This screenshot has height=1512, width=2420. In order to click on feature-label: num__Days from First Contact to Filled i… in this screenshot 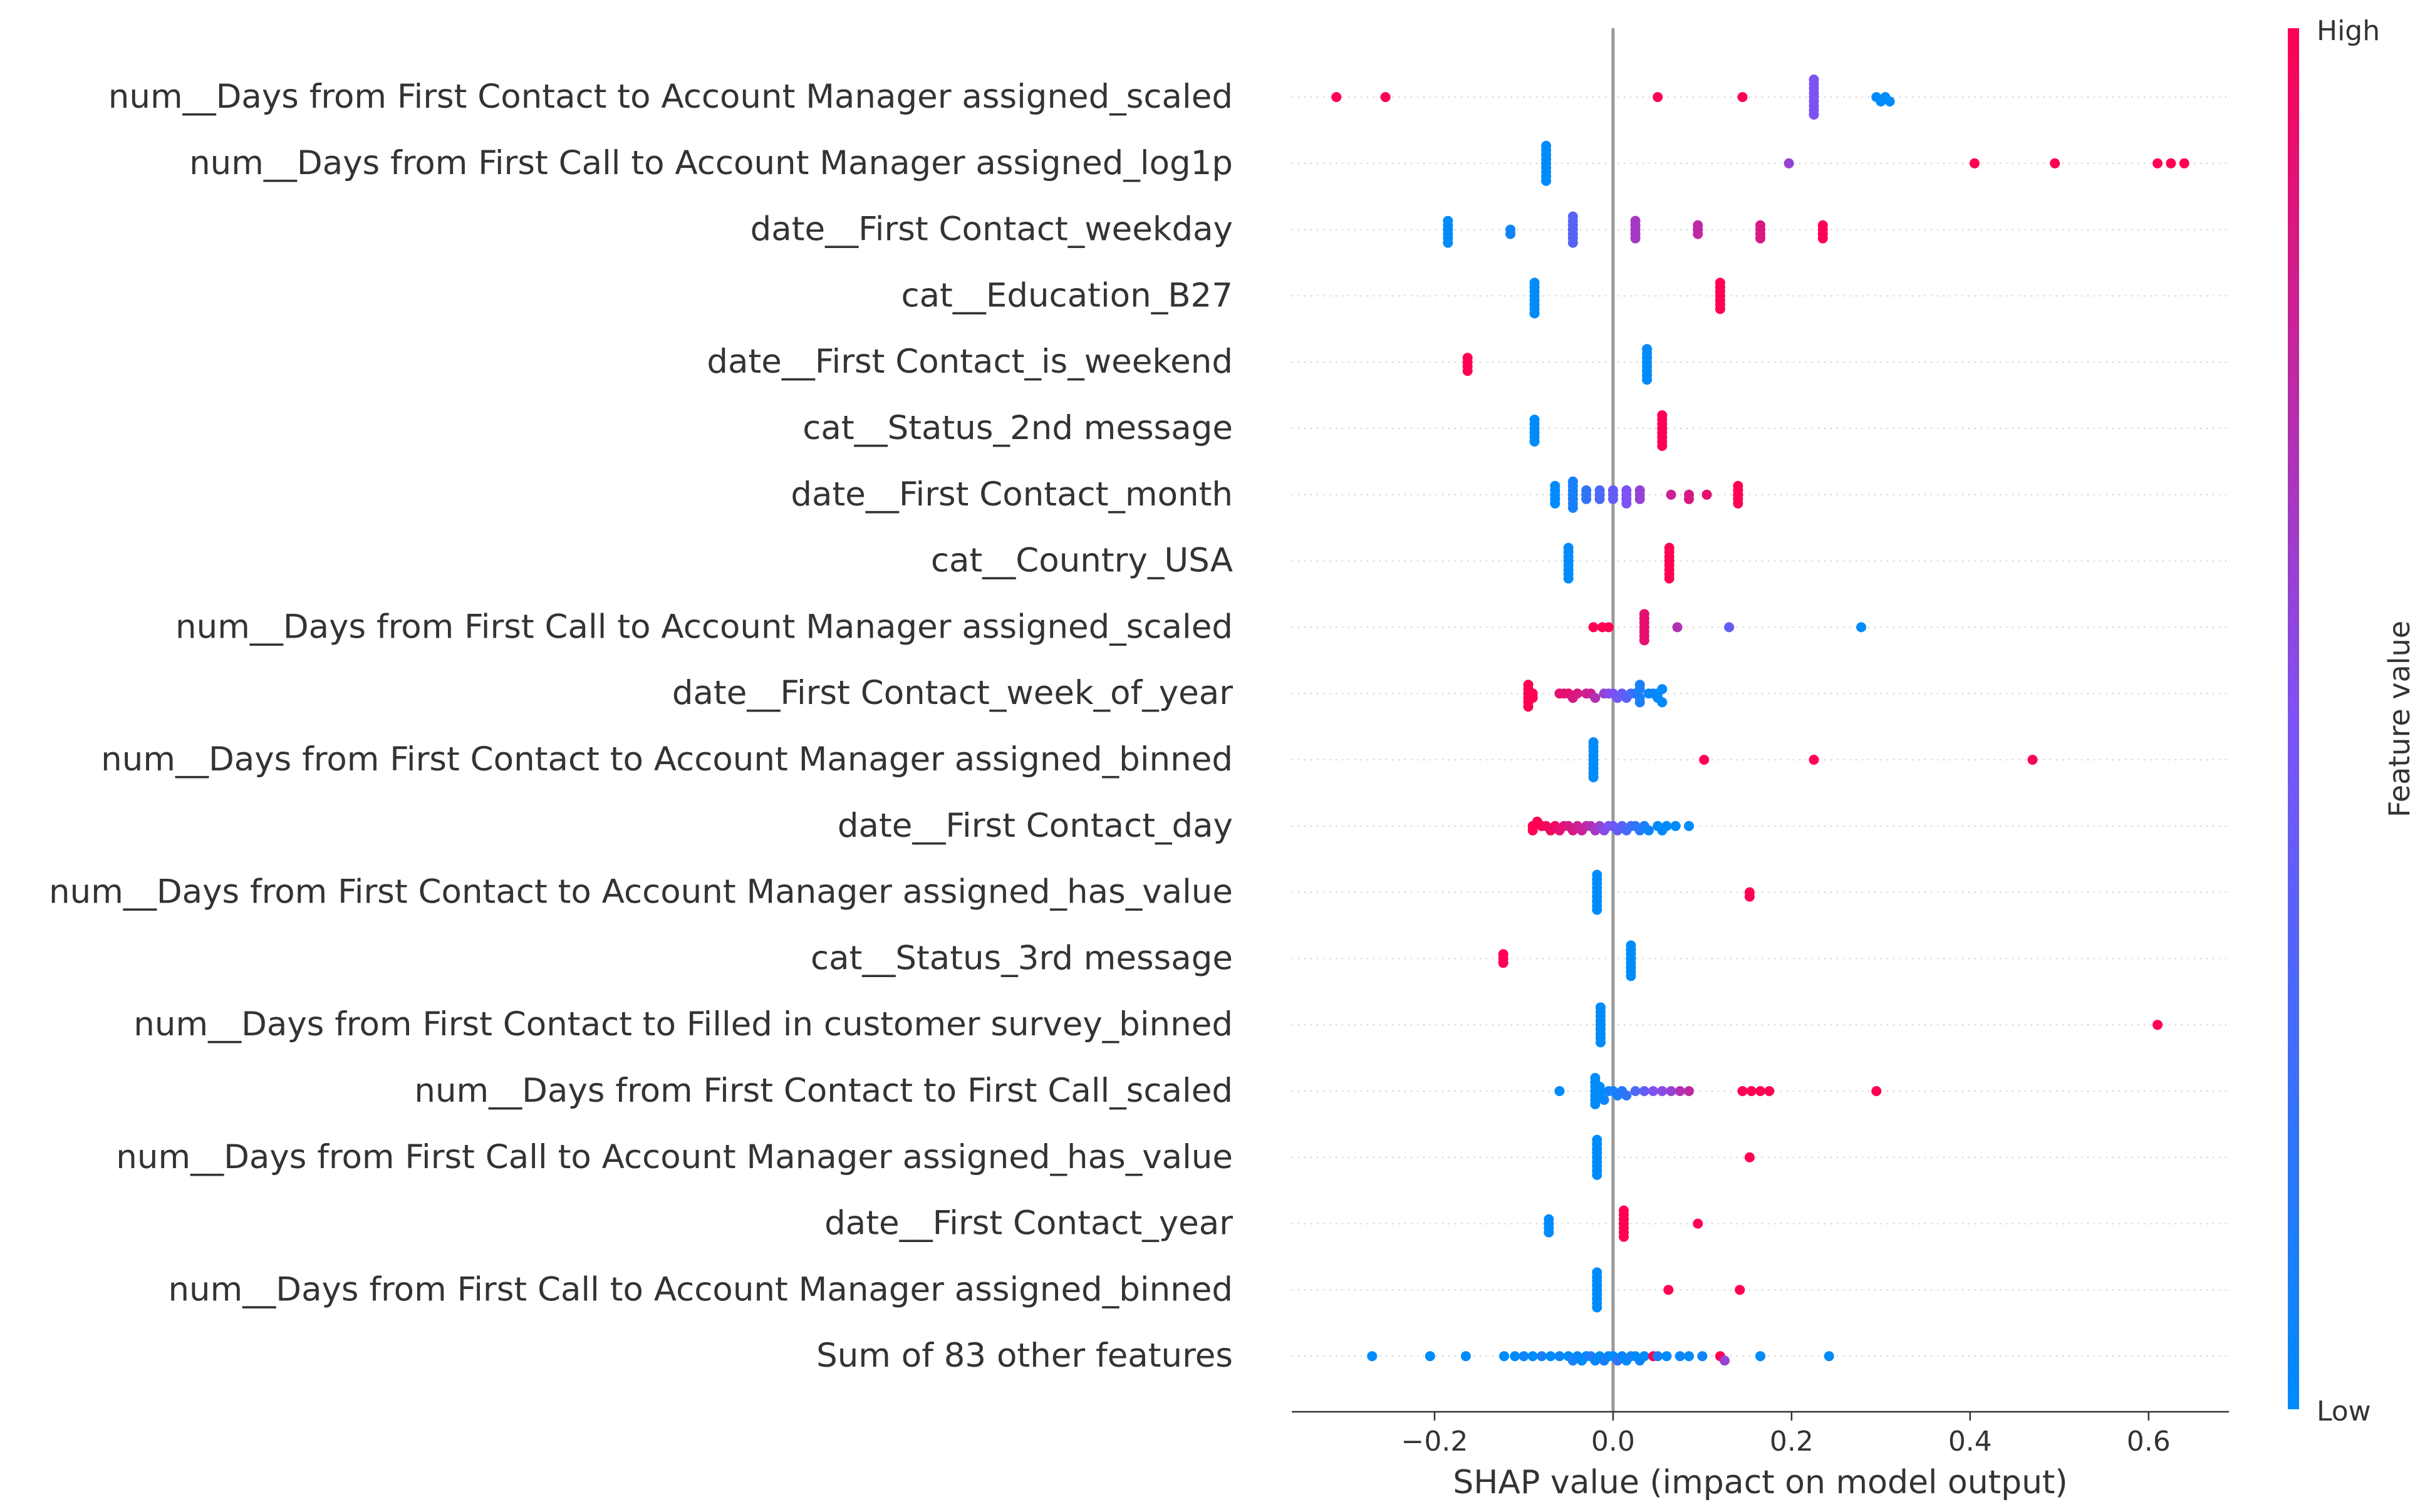, I will do `click(683, 1024)`.